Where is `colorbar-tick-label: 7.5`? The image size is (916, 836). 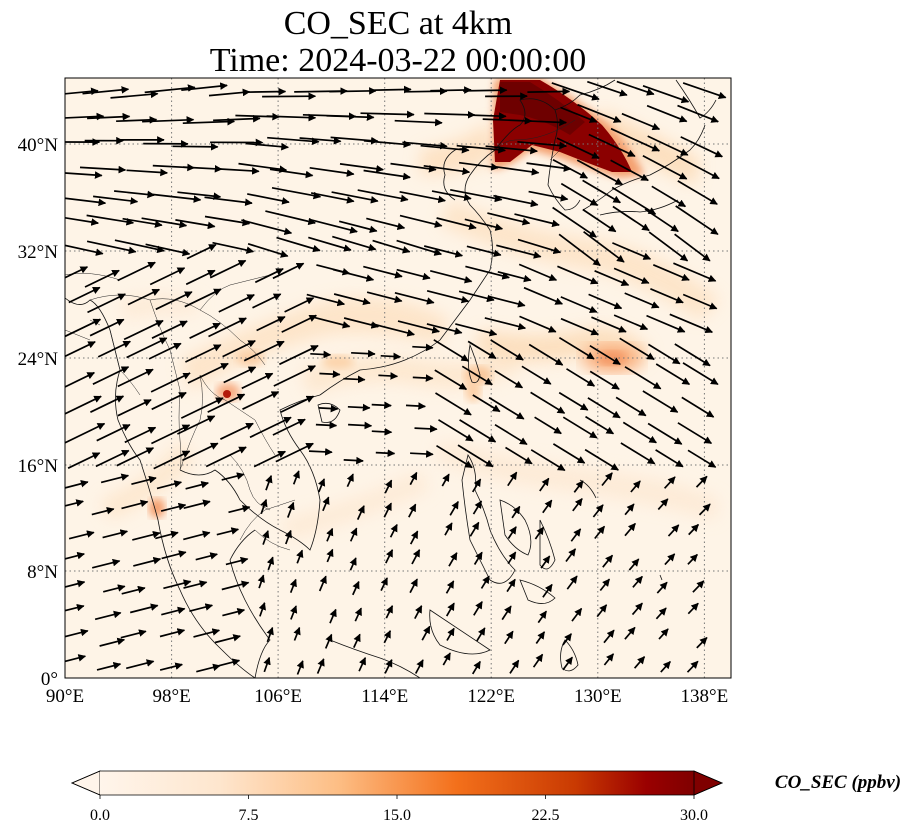
colorbar-tick-label: 7.5 is located at coordinates (249, 815).